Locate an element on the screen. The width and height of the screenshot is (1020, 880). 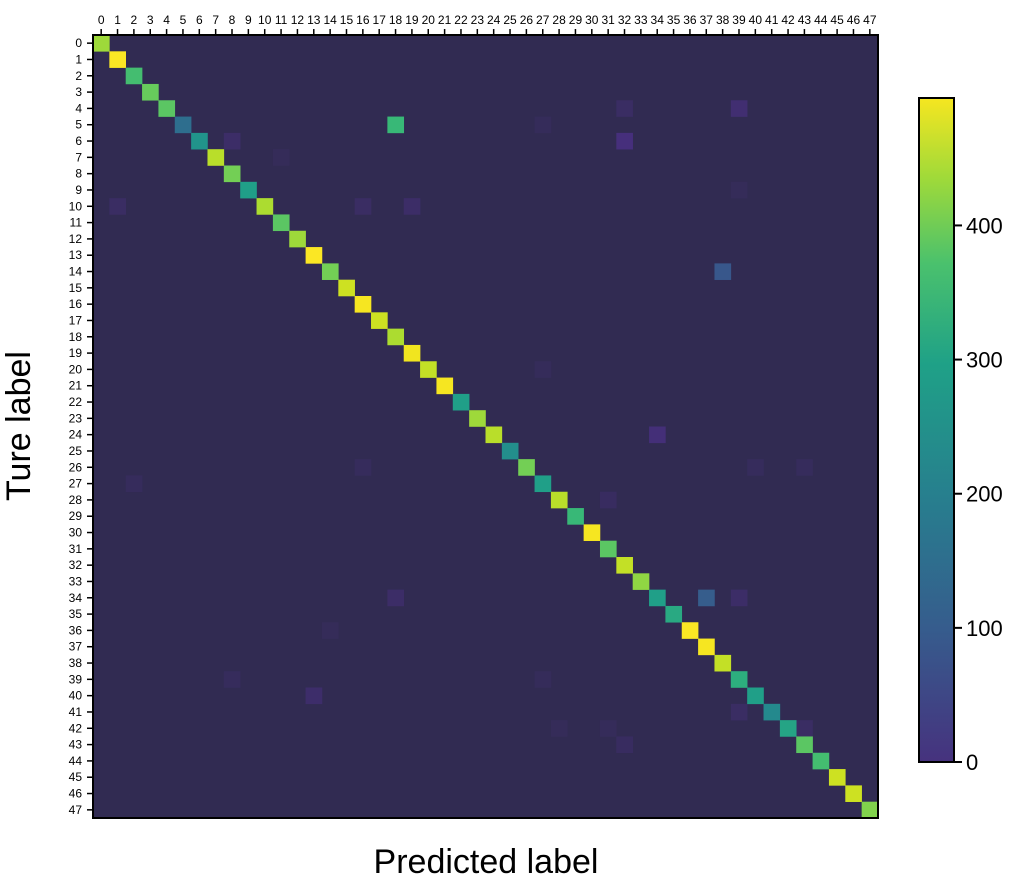
y-tick-label: 0 is located at coordinates (78, 43).